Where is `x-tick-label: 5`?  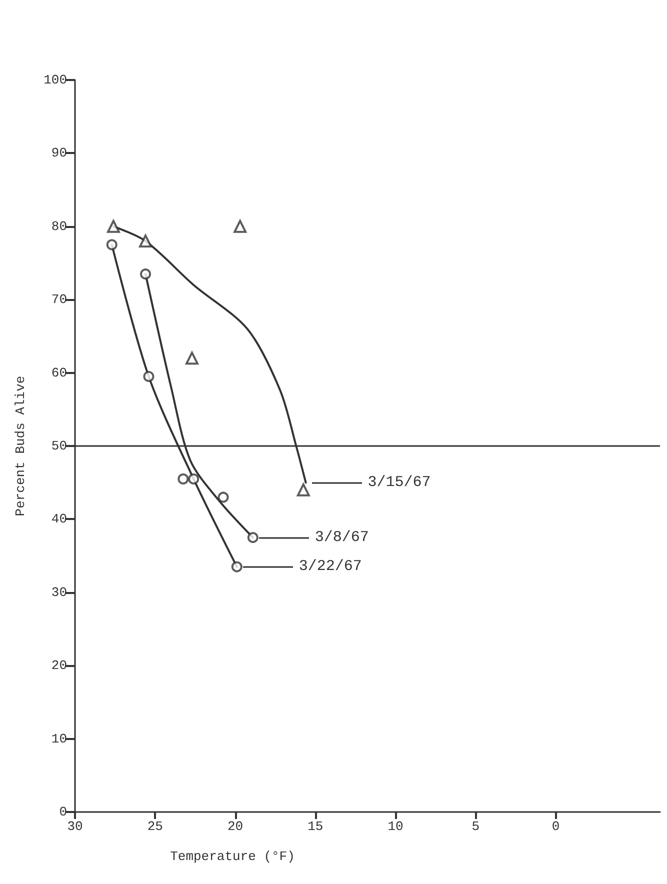
x-tick-label: 5 is located at coordinates (476, 826).